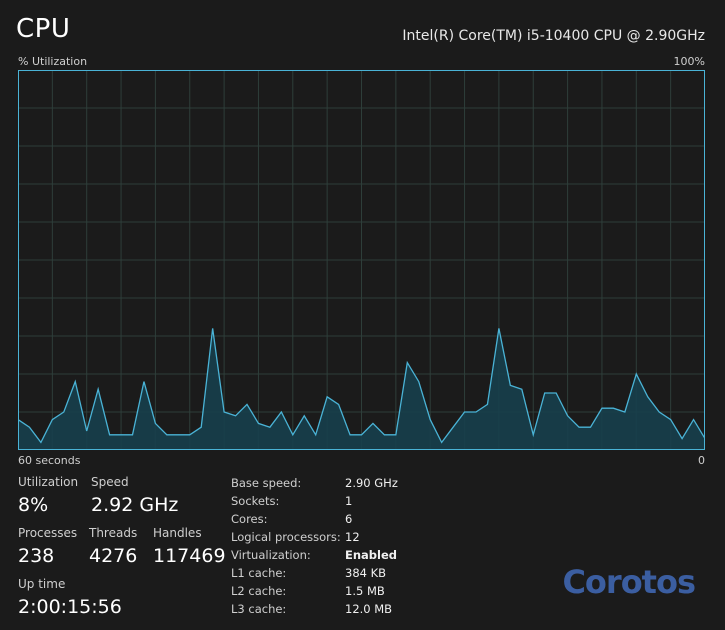  I want to click on handles-value: 117469, so click(189, 556).